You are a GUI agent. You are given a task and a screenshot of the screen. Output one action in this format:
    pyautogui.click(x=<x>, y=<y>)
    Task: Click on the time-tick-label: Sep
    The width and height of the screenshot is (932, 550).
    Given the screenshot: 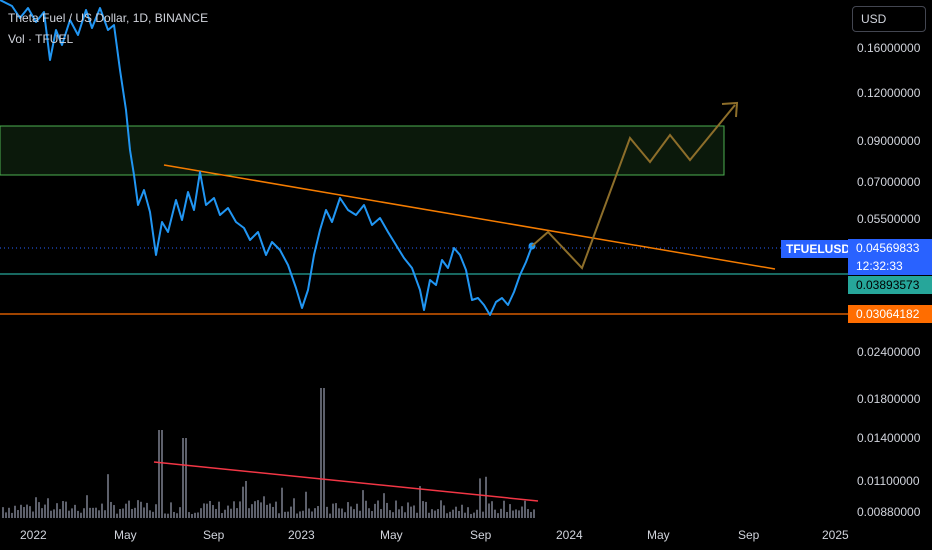 What is the action you would take?
    pyautogui.click(x=749, y=535)
    